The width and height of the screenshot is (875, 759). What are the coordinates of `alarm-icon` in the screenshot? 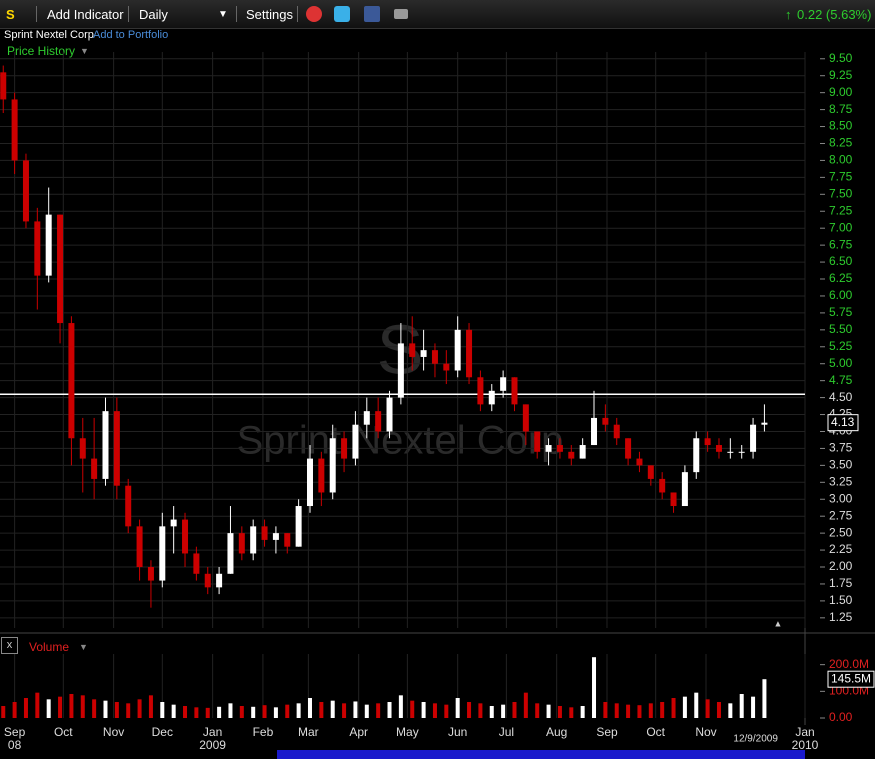 It's located at (314, 14).